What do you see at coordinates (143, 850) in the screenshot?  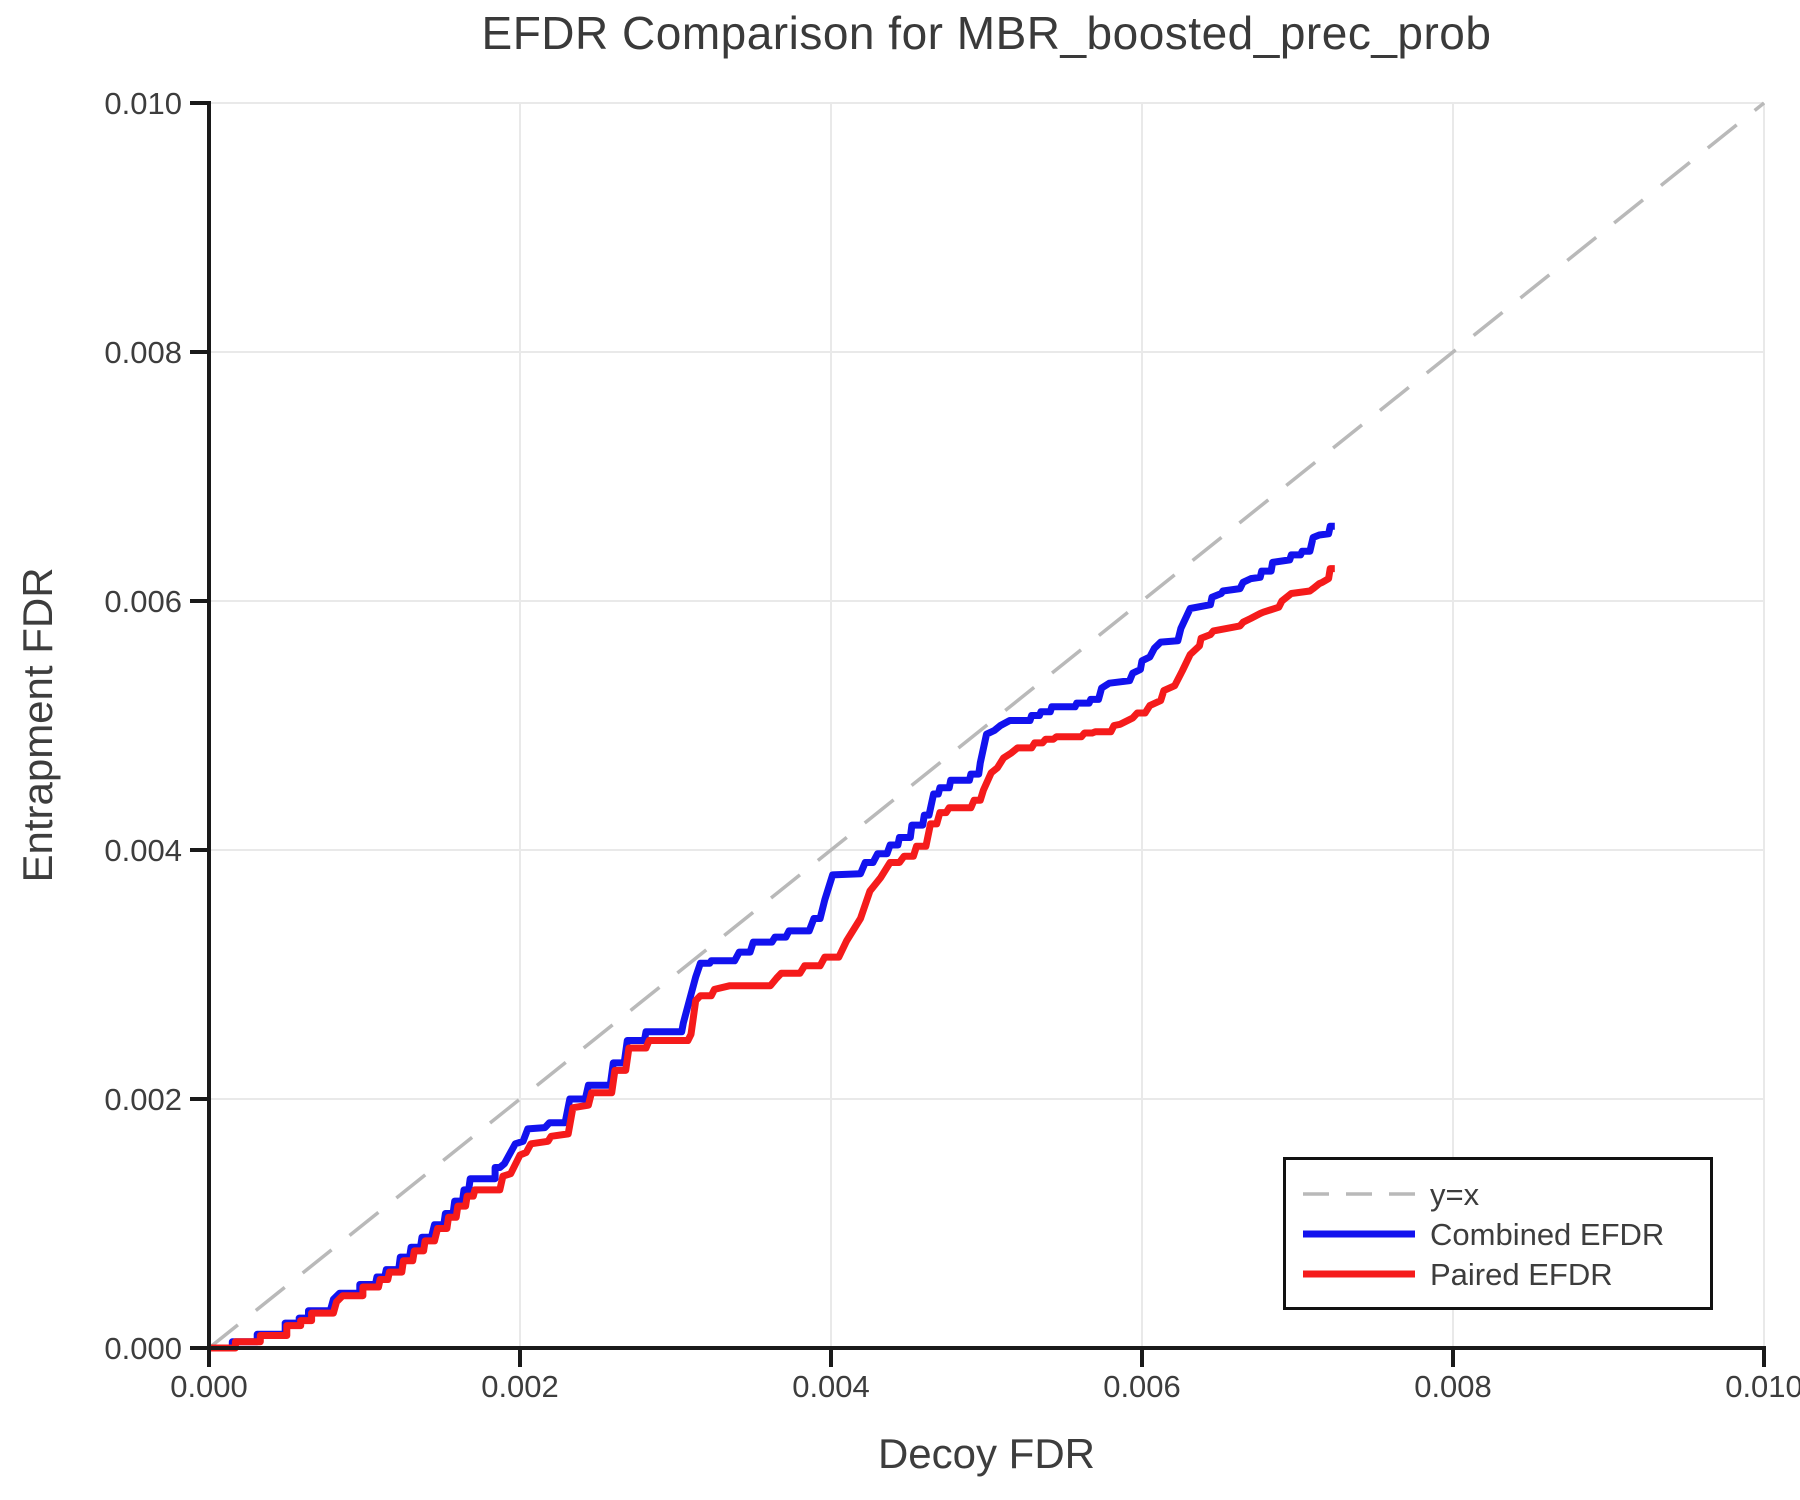 I see `y-tick-label: 0.004` at bounding box center [143, 850].